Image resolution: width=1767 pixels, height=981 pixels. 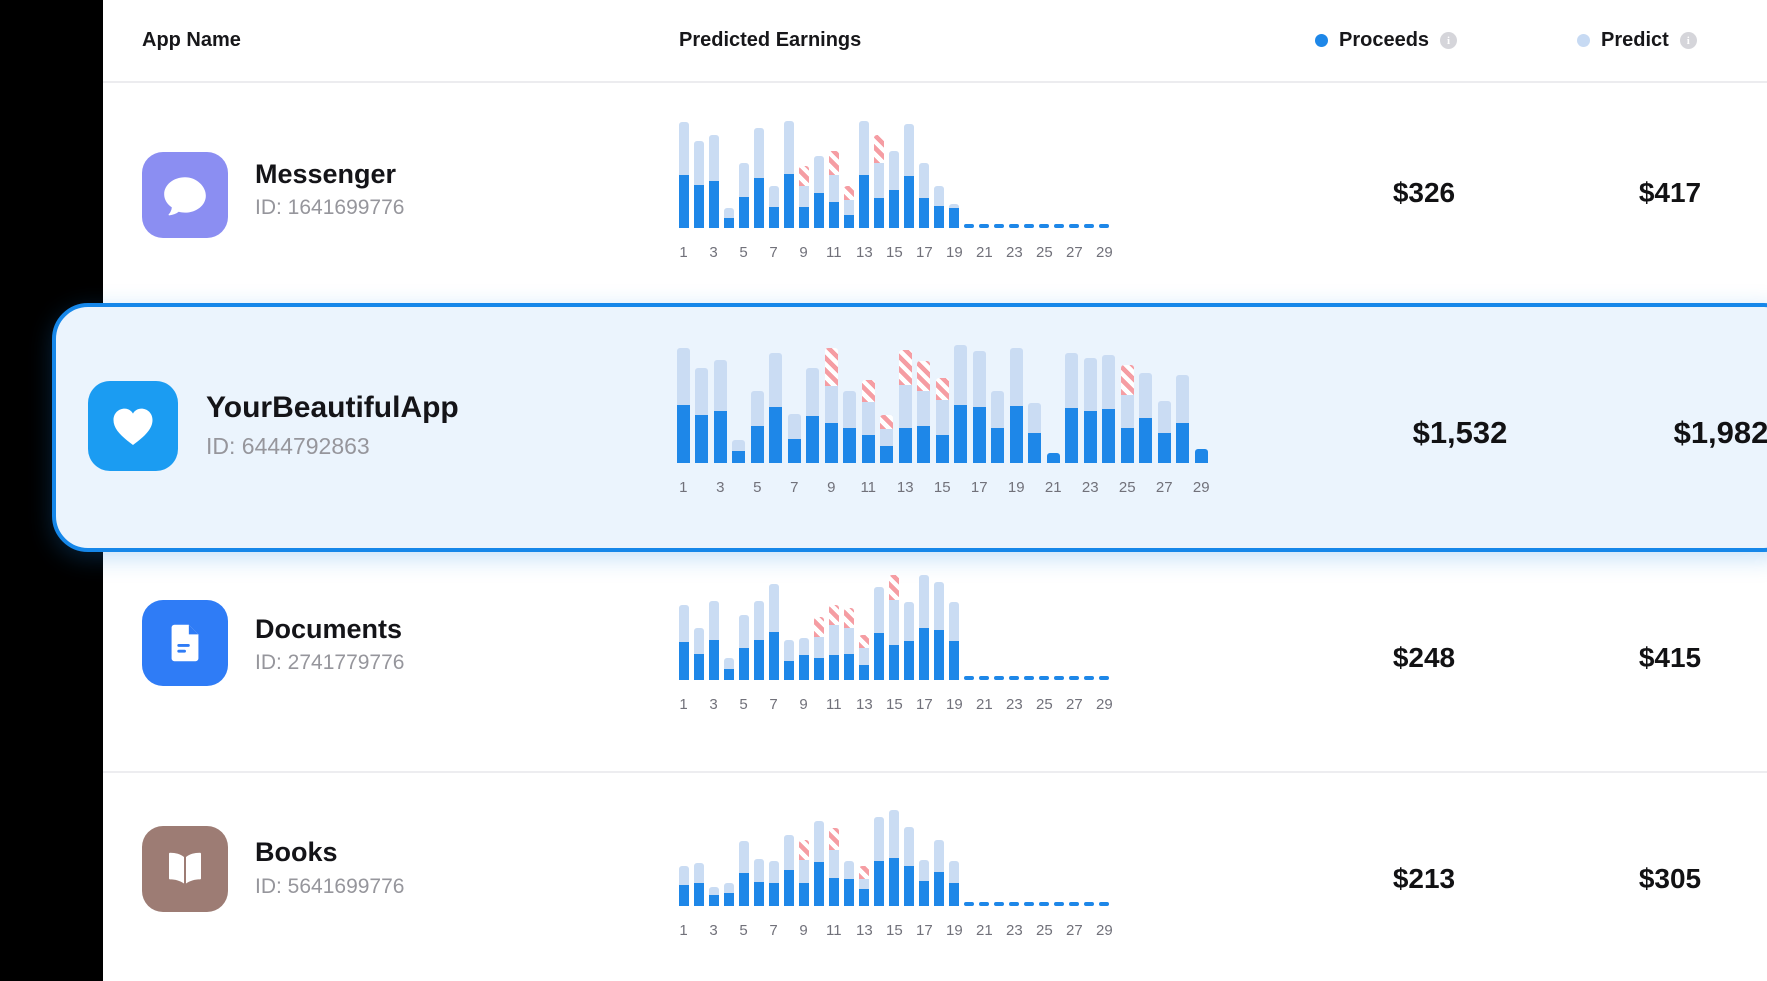 What do you see at coordinates (834, 252) in the screenshot?
I see `x-tick-label: 11` at bounding box center [834, 252].